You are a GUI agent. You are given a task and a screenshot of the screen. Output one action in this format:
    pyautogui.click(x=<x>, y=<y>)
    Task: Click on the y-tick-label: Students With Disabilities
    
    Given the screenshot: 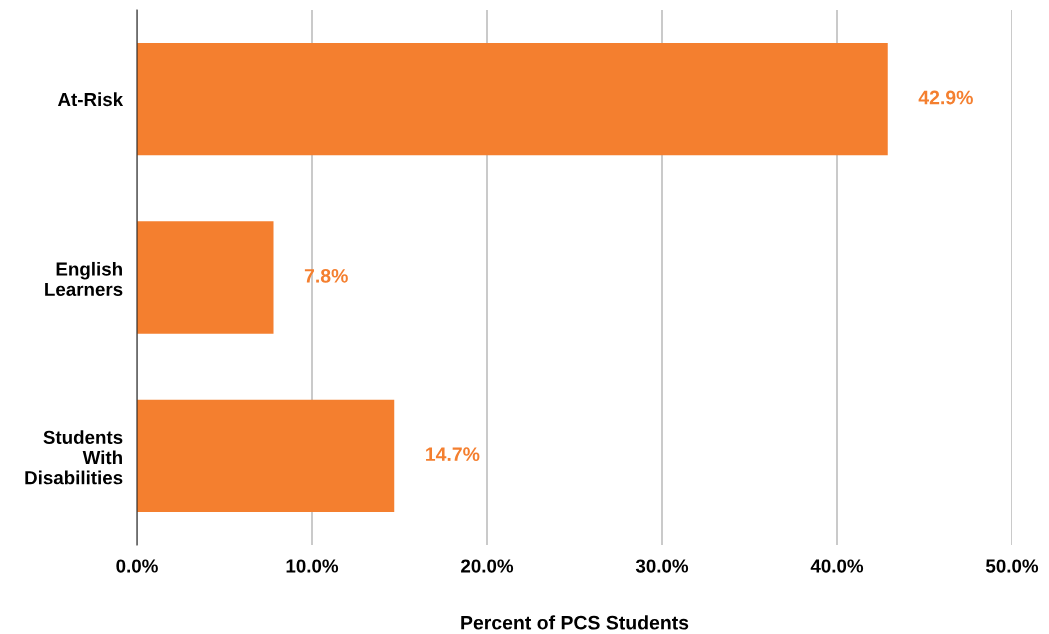 What is the action you would take?
    pyautogui.click(x=74, y=457)
    